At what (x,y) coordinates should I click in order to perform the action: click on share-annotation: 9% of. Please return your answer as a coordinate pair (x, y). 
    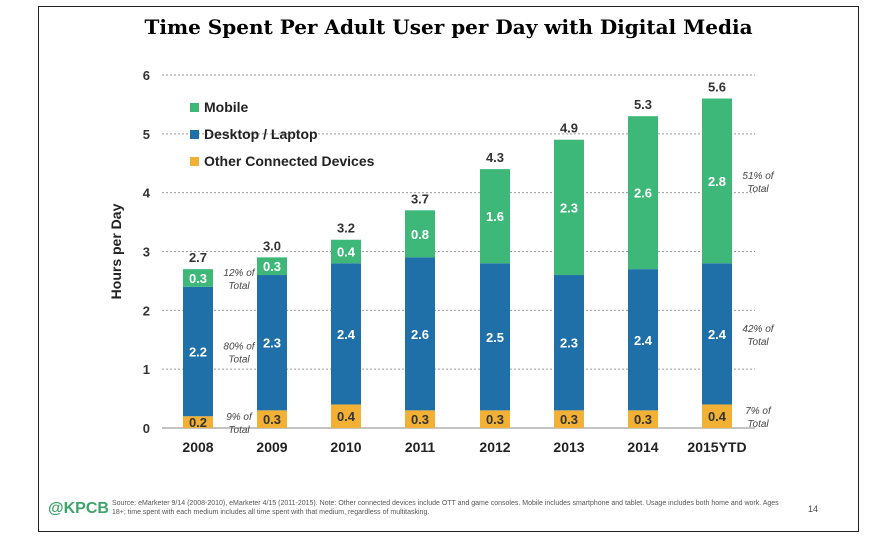
    Looking at the image, I should click on (239, 417).